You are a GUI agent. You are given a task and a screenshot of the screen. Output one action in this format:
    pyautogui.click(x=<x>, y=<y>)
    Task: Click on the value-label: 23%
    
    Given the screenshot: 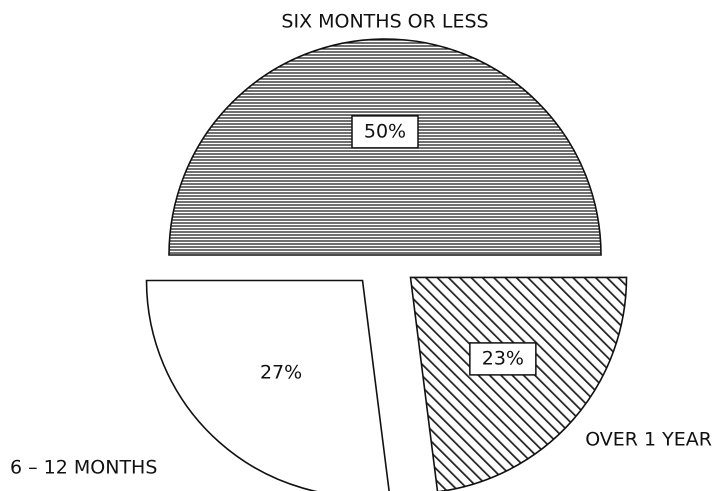 What is the action you would take?
    pyautogui.click(x=503, y=358)
    